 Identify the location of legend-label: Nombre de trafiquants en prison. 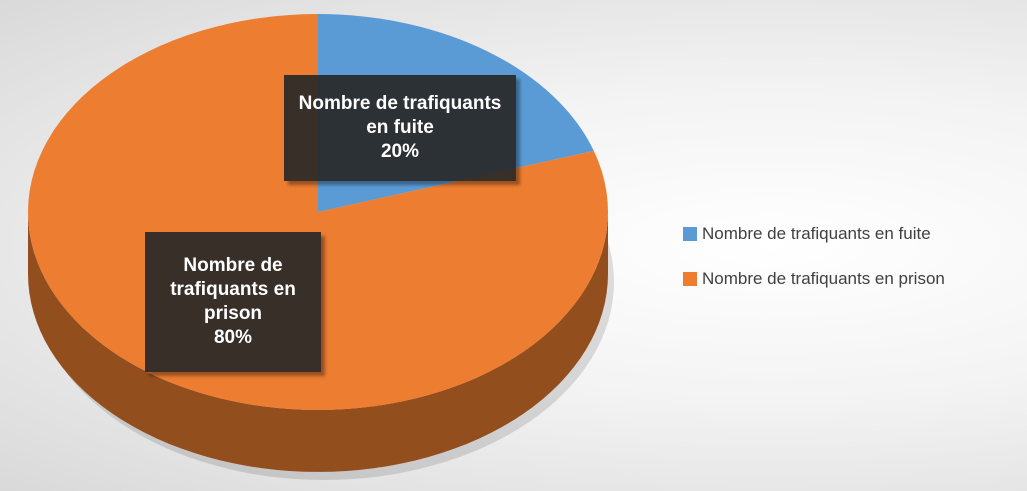
(823, 278).